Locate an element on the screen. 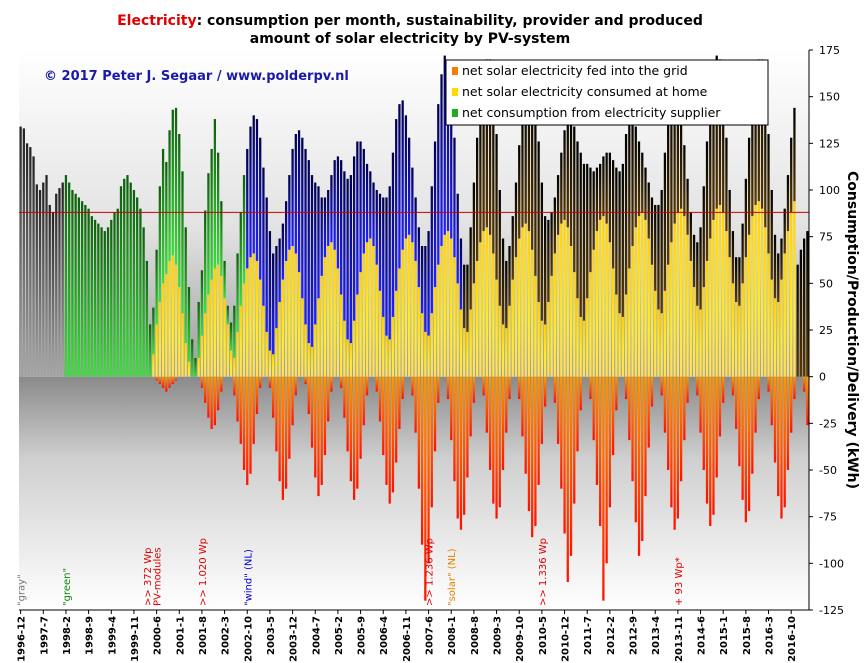 This screenshot has width=864, height=663. title-prefix: Electricity is located at coordinates (156, 21).